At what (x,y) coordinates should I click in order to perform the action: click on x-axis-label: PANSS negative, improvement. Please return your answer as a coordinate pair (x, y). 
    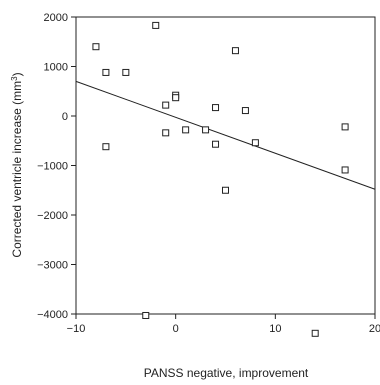
    Looking at the image, I should click on (226, 373).